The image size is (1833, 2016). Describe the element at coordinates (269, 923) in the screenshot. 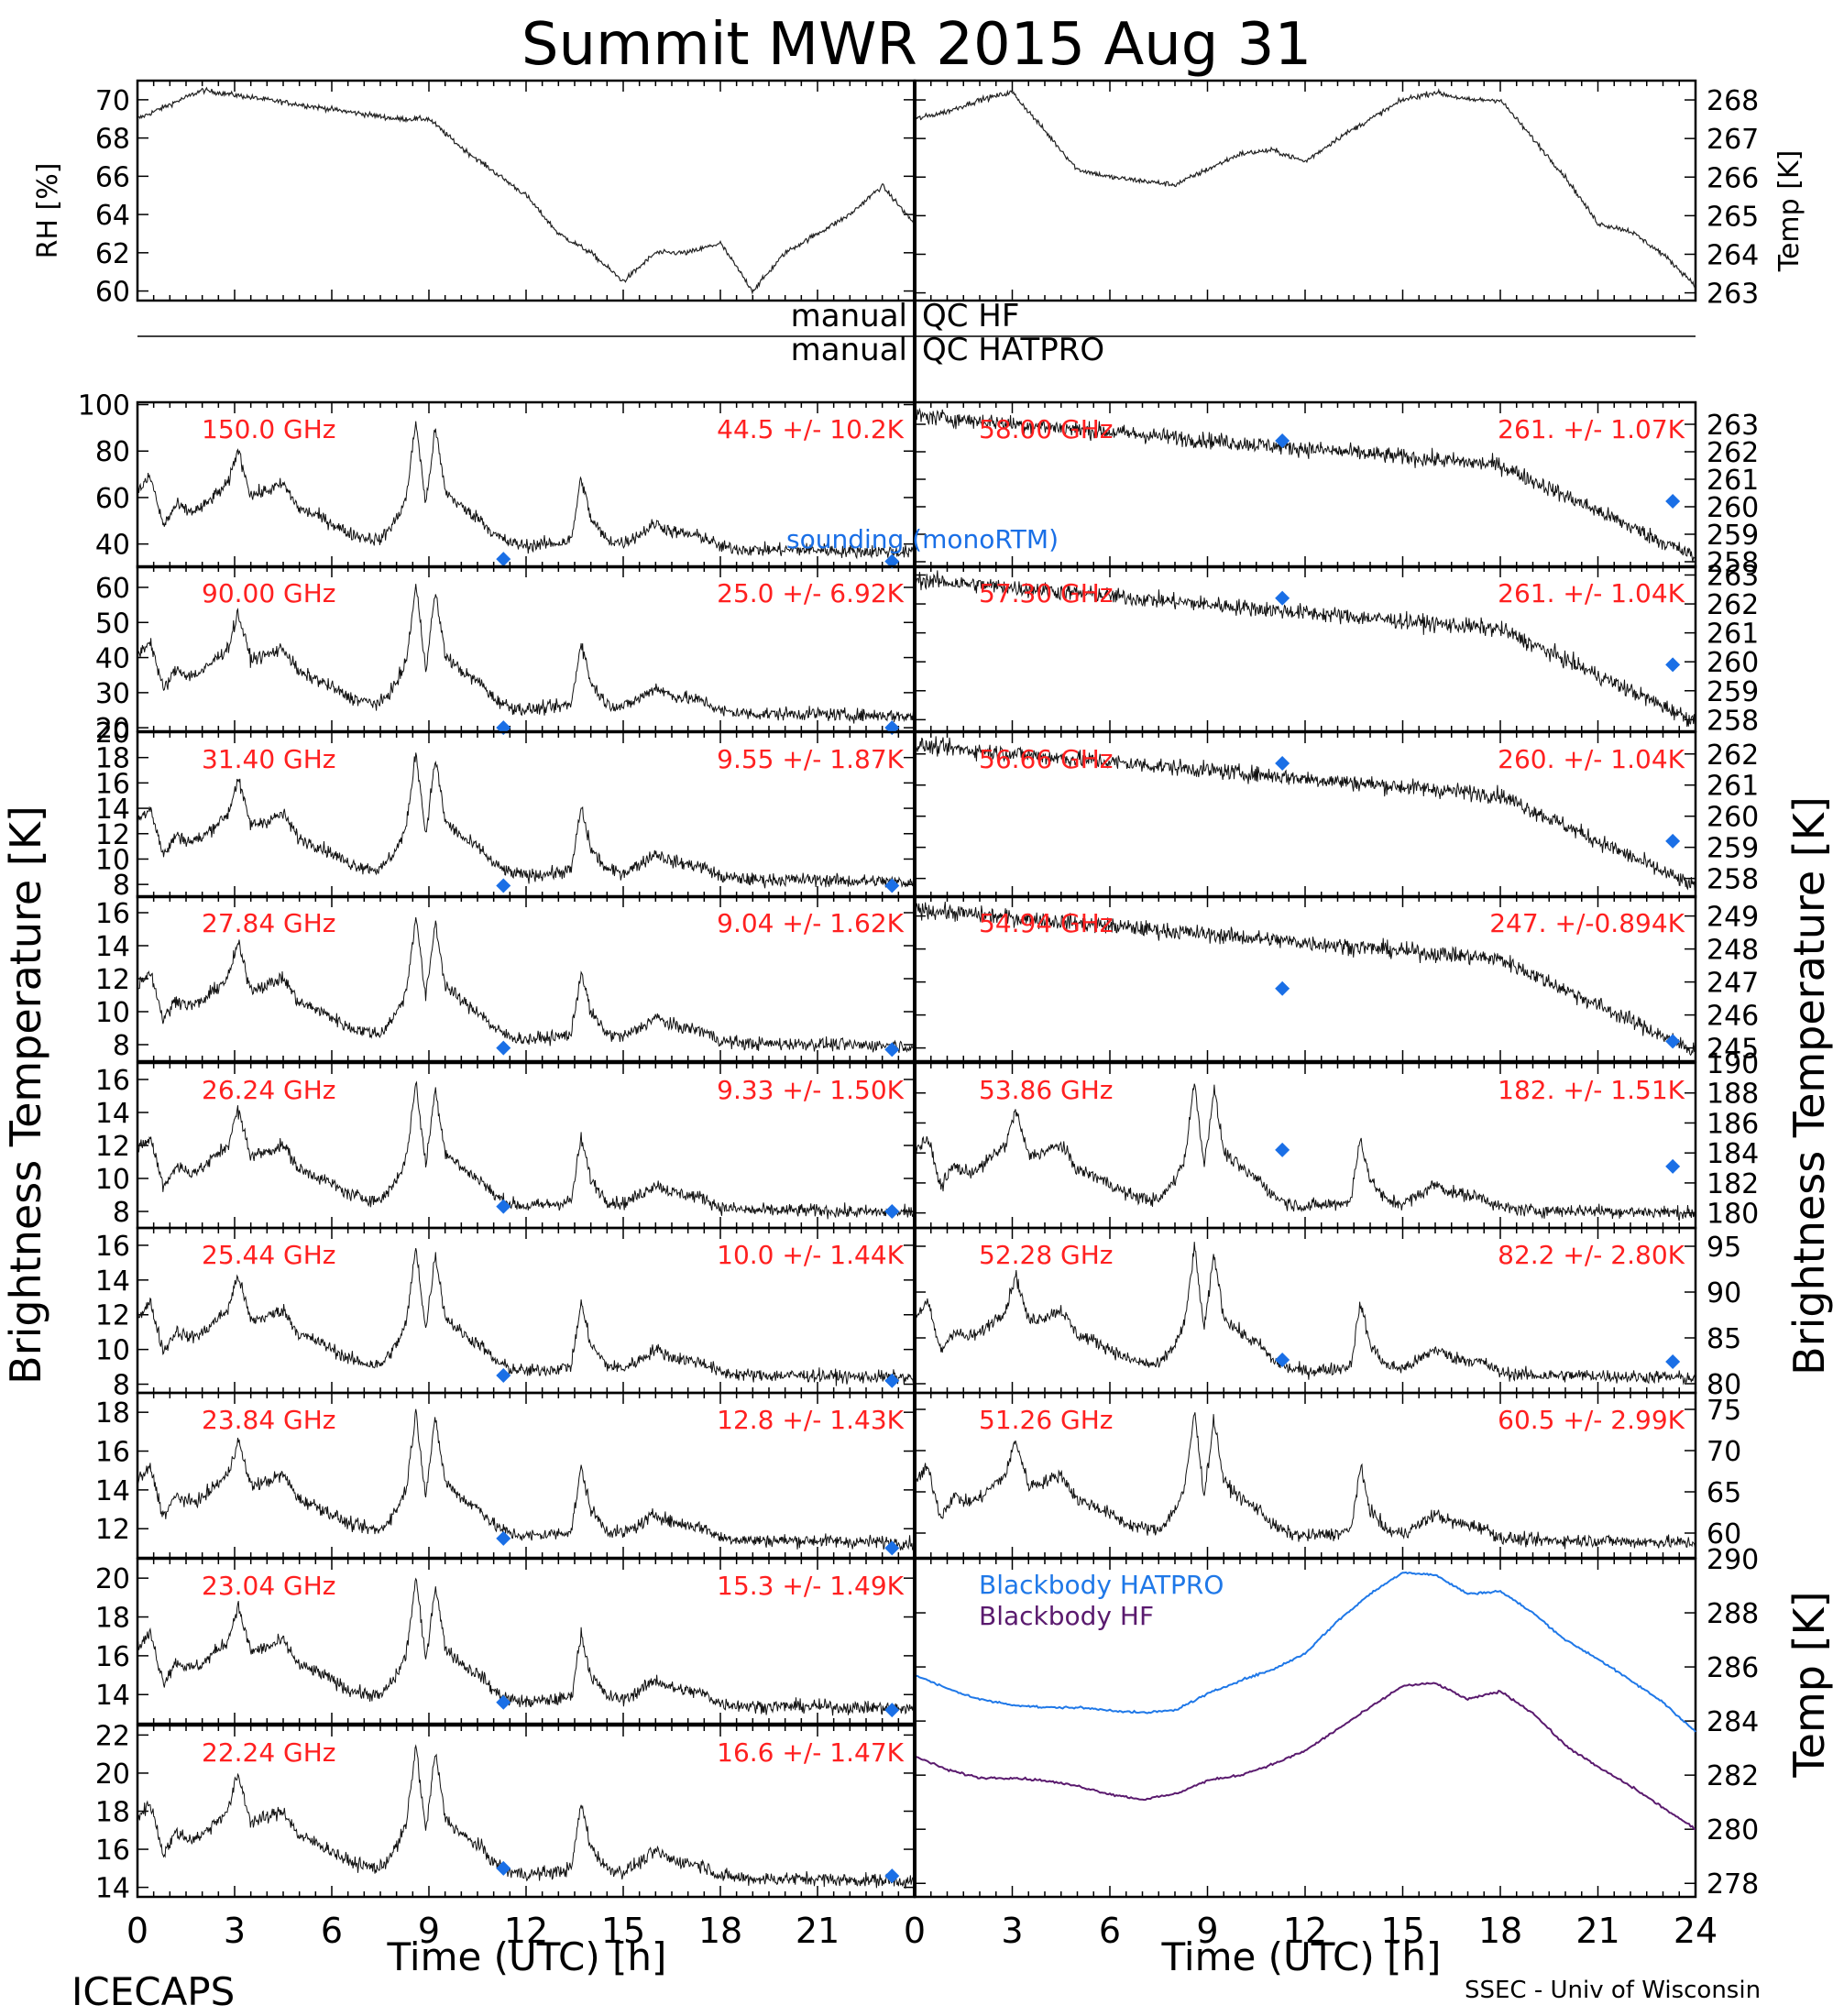

I see `channel-frequency-label: 27.84 GHz` at that location.